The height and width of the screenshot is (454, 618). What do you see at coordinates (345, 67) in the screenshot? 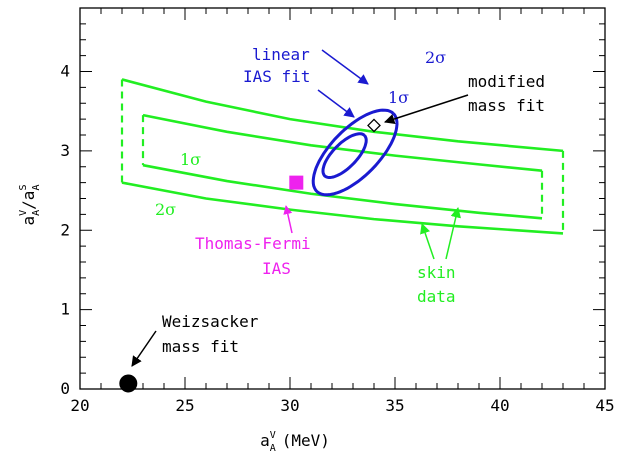
I see `arrow-linear-to-2sigma` at bounding box center [345, 67].